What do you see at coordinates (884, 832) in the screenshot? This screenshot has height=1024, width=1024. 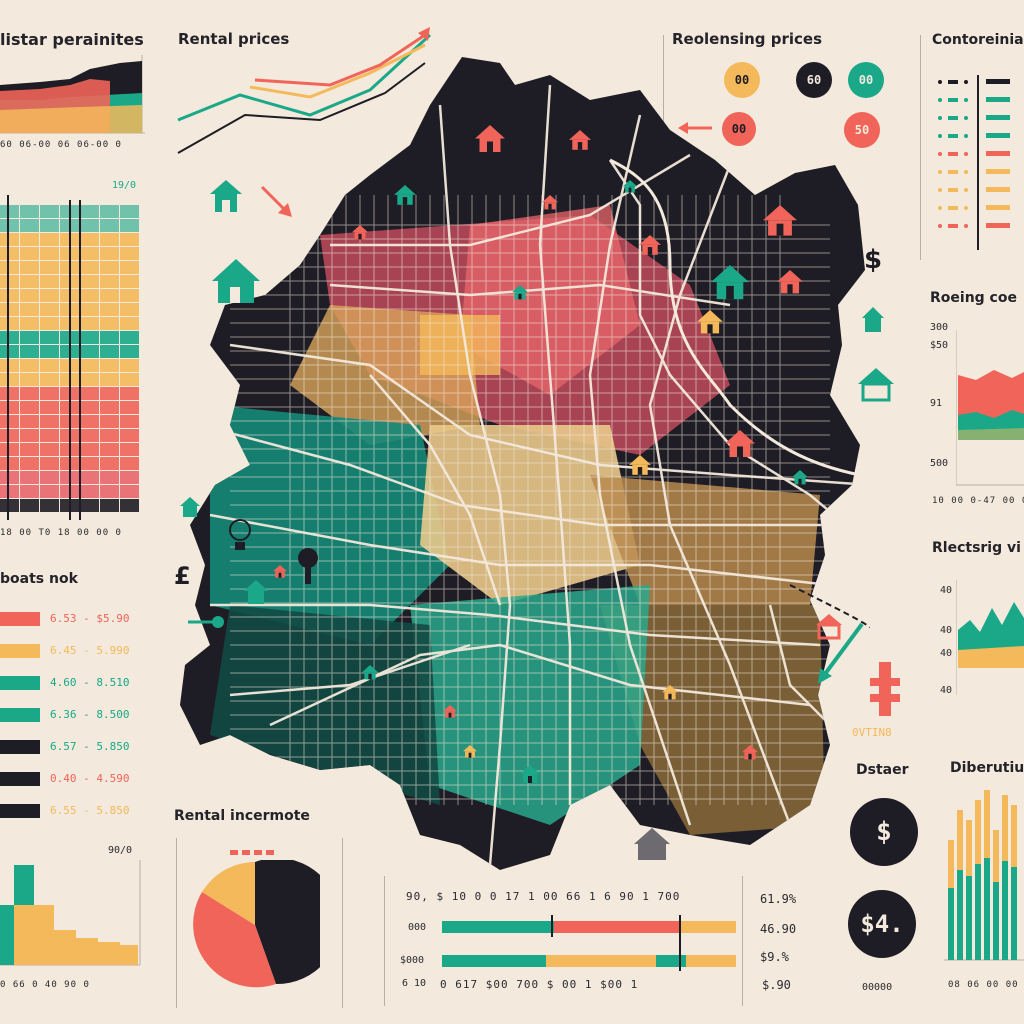 I see `distance-circle-1: $` at bounding box center [884, 832].